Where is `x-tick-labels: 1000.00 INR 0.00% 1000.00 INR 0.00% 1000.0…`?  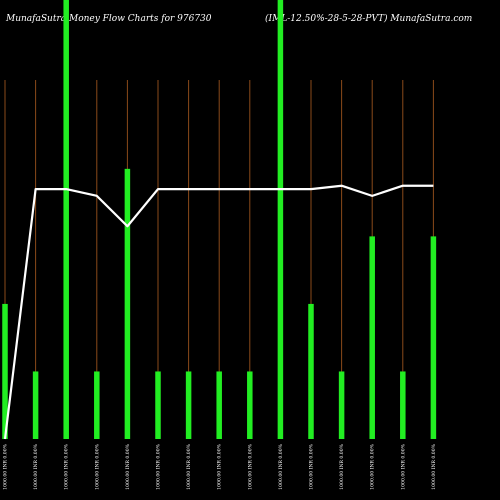
x-tick-labels: 1000.00 INR 0.00% 1000.00 INR 0.00% 1000.0… is located at coordinates (220, 466).